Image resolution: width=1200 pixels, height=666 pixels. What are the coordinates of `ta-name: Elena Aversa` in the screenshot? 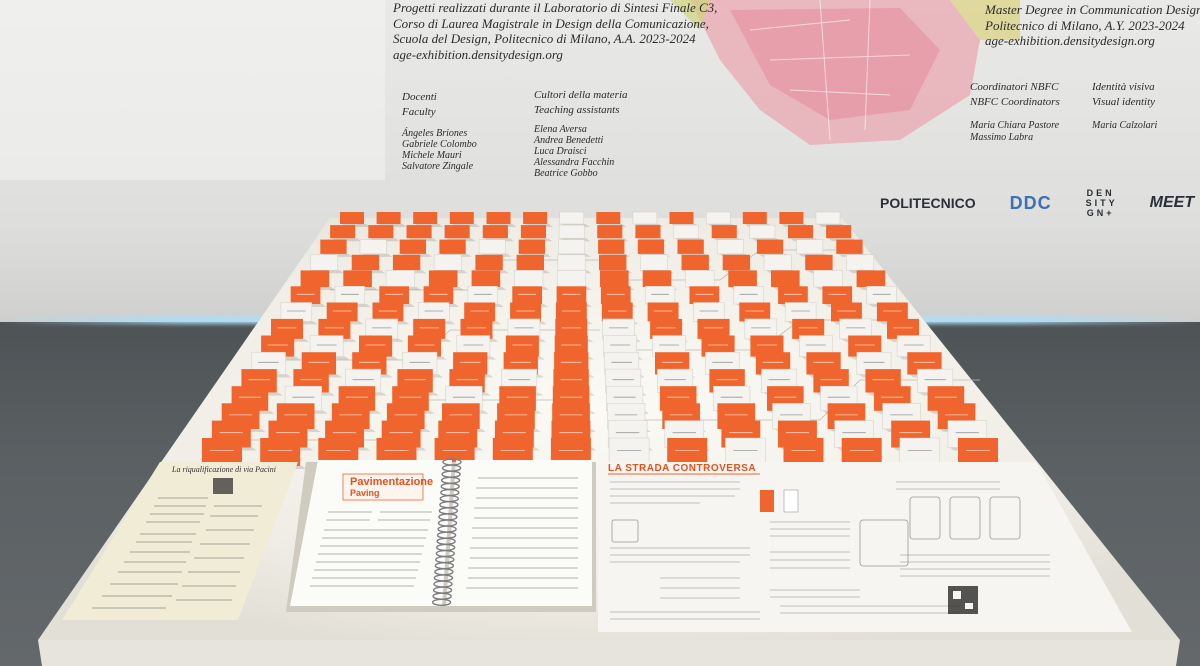 It's located at (560, 129).